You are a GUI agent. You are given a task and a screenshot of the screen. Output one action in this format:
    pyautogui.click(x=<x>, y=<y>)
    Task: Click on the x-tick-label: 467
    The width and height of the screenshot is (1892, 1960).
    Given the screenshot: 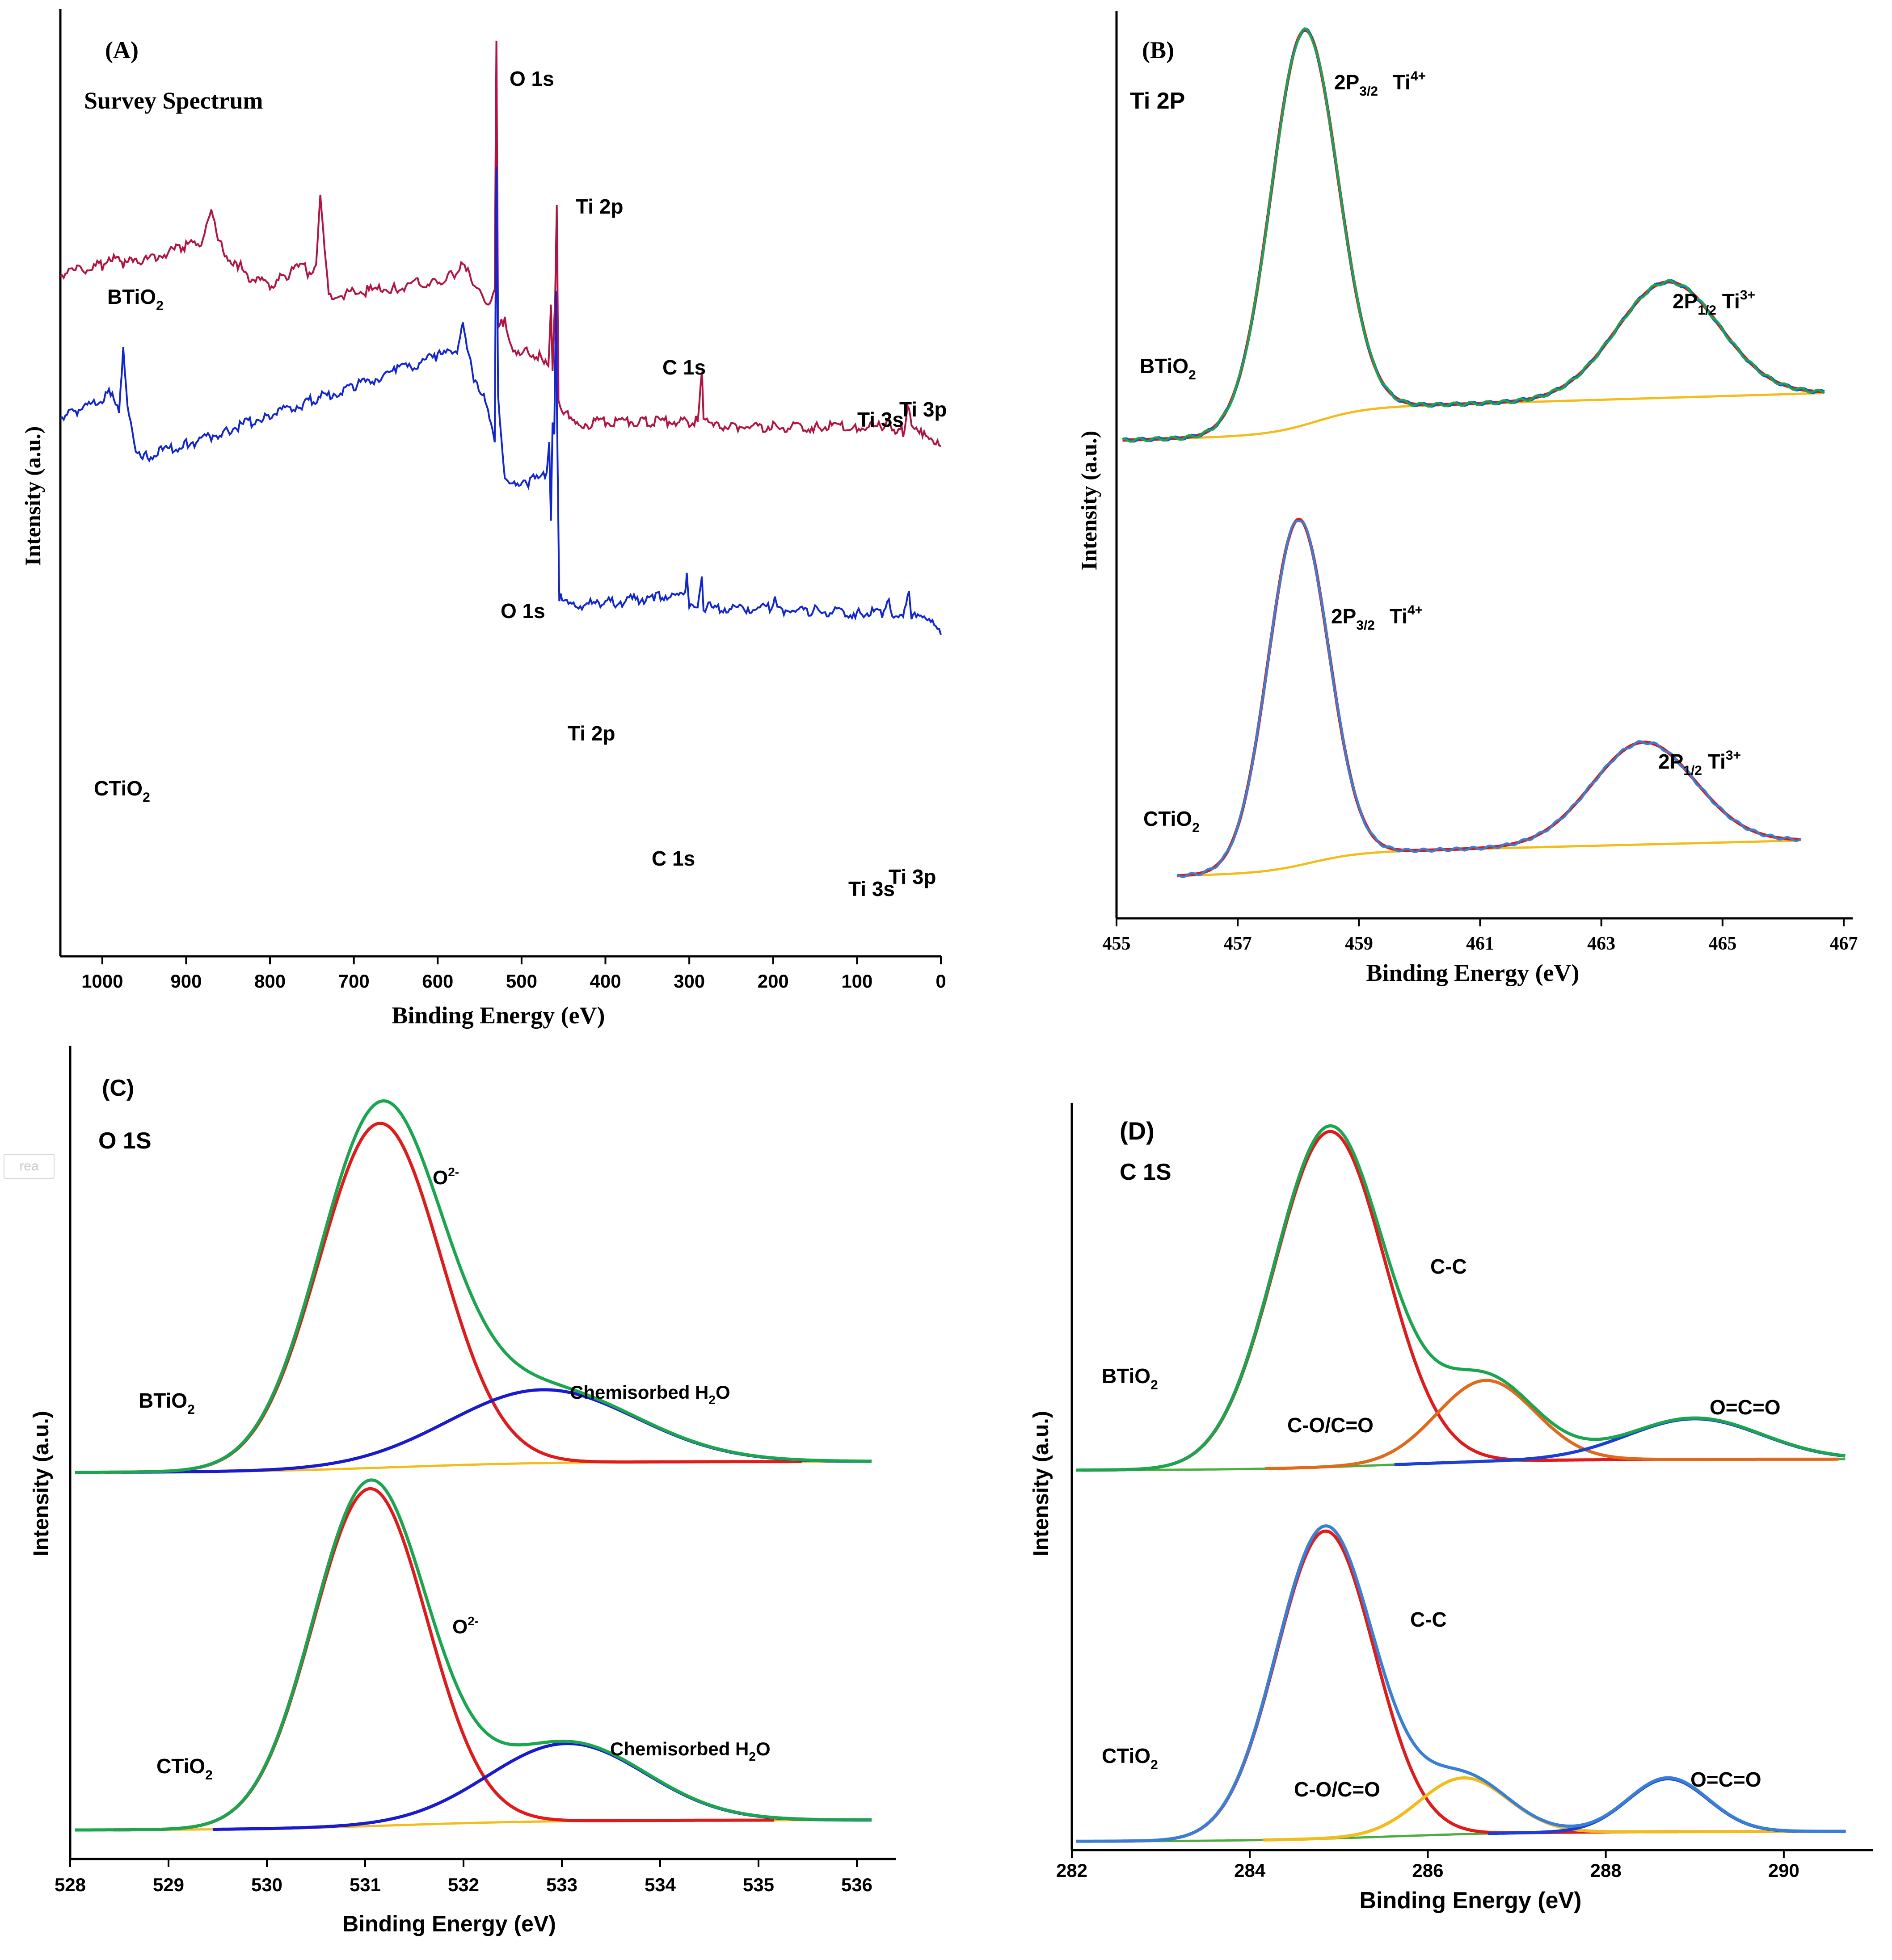 What is the action you would take?
    pyautogui.click(x=1844, y=944)
    